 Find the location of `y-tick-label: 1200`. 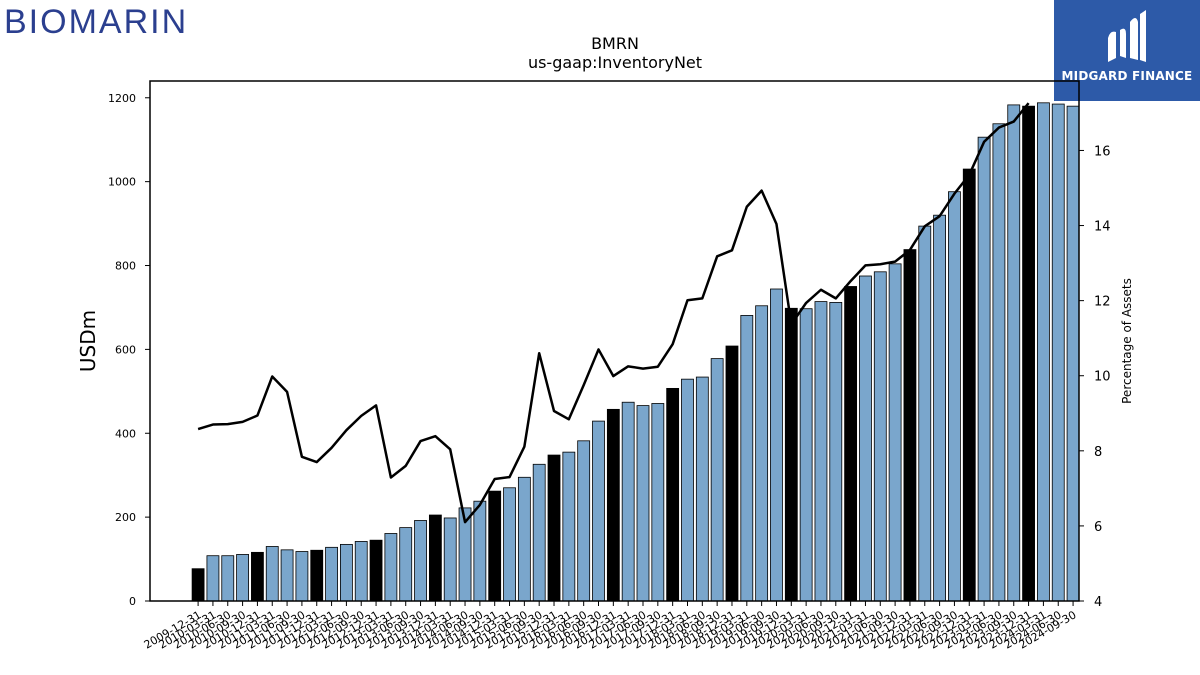

y-tick-label: 1200 is located at coordinates (122, 98).